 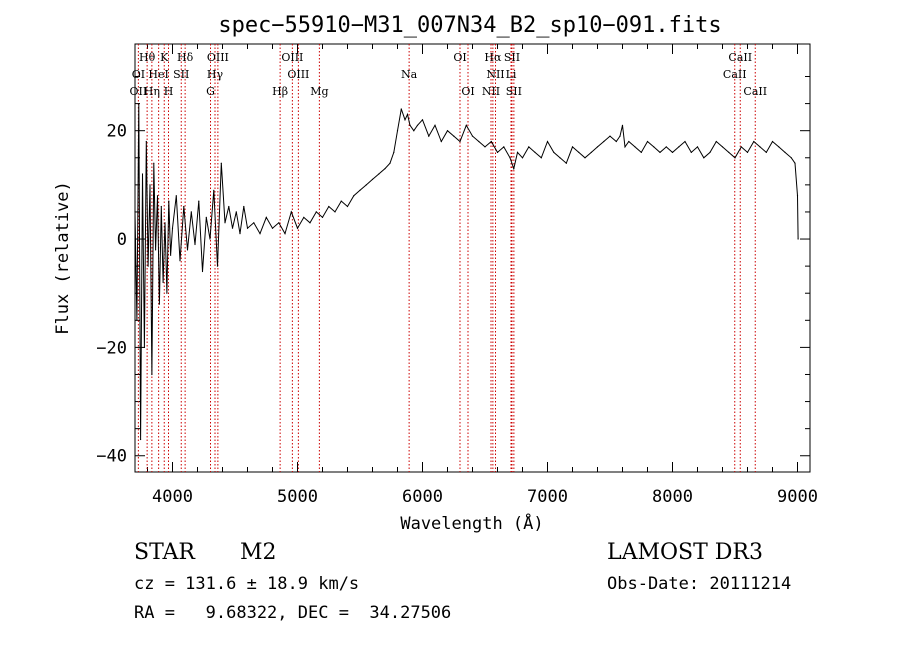 What do you see at coordinates (493, 57) in the screenshot?
I see `spectral-line-label: Hα` at bounding box center [493, 57].